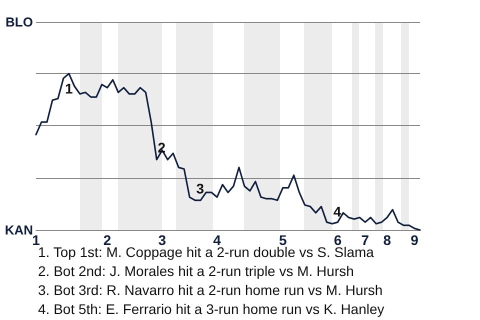 The height and width of the screenshot is (320, 480). What do you see at coordinates (337, 212) in the screenshot?
I see `annotation: 4` at bounding box center [337, 212].